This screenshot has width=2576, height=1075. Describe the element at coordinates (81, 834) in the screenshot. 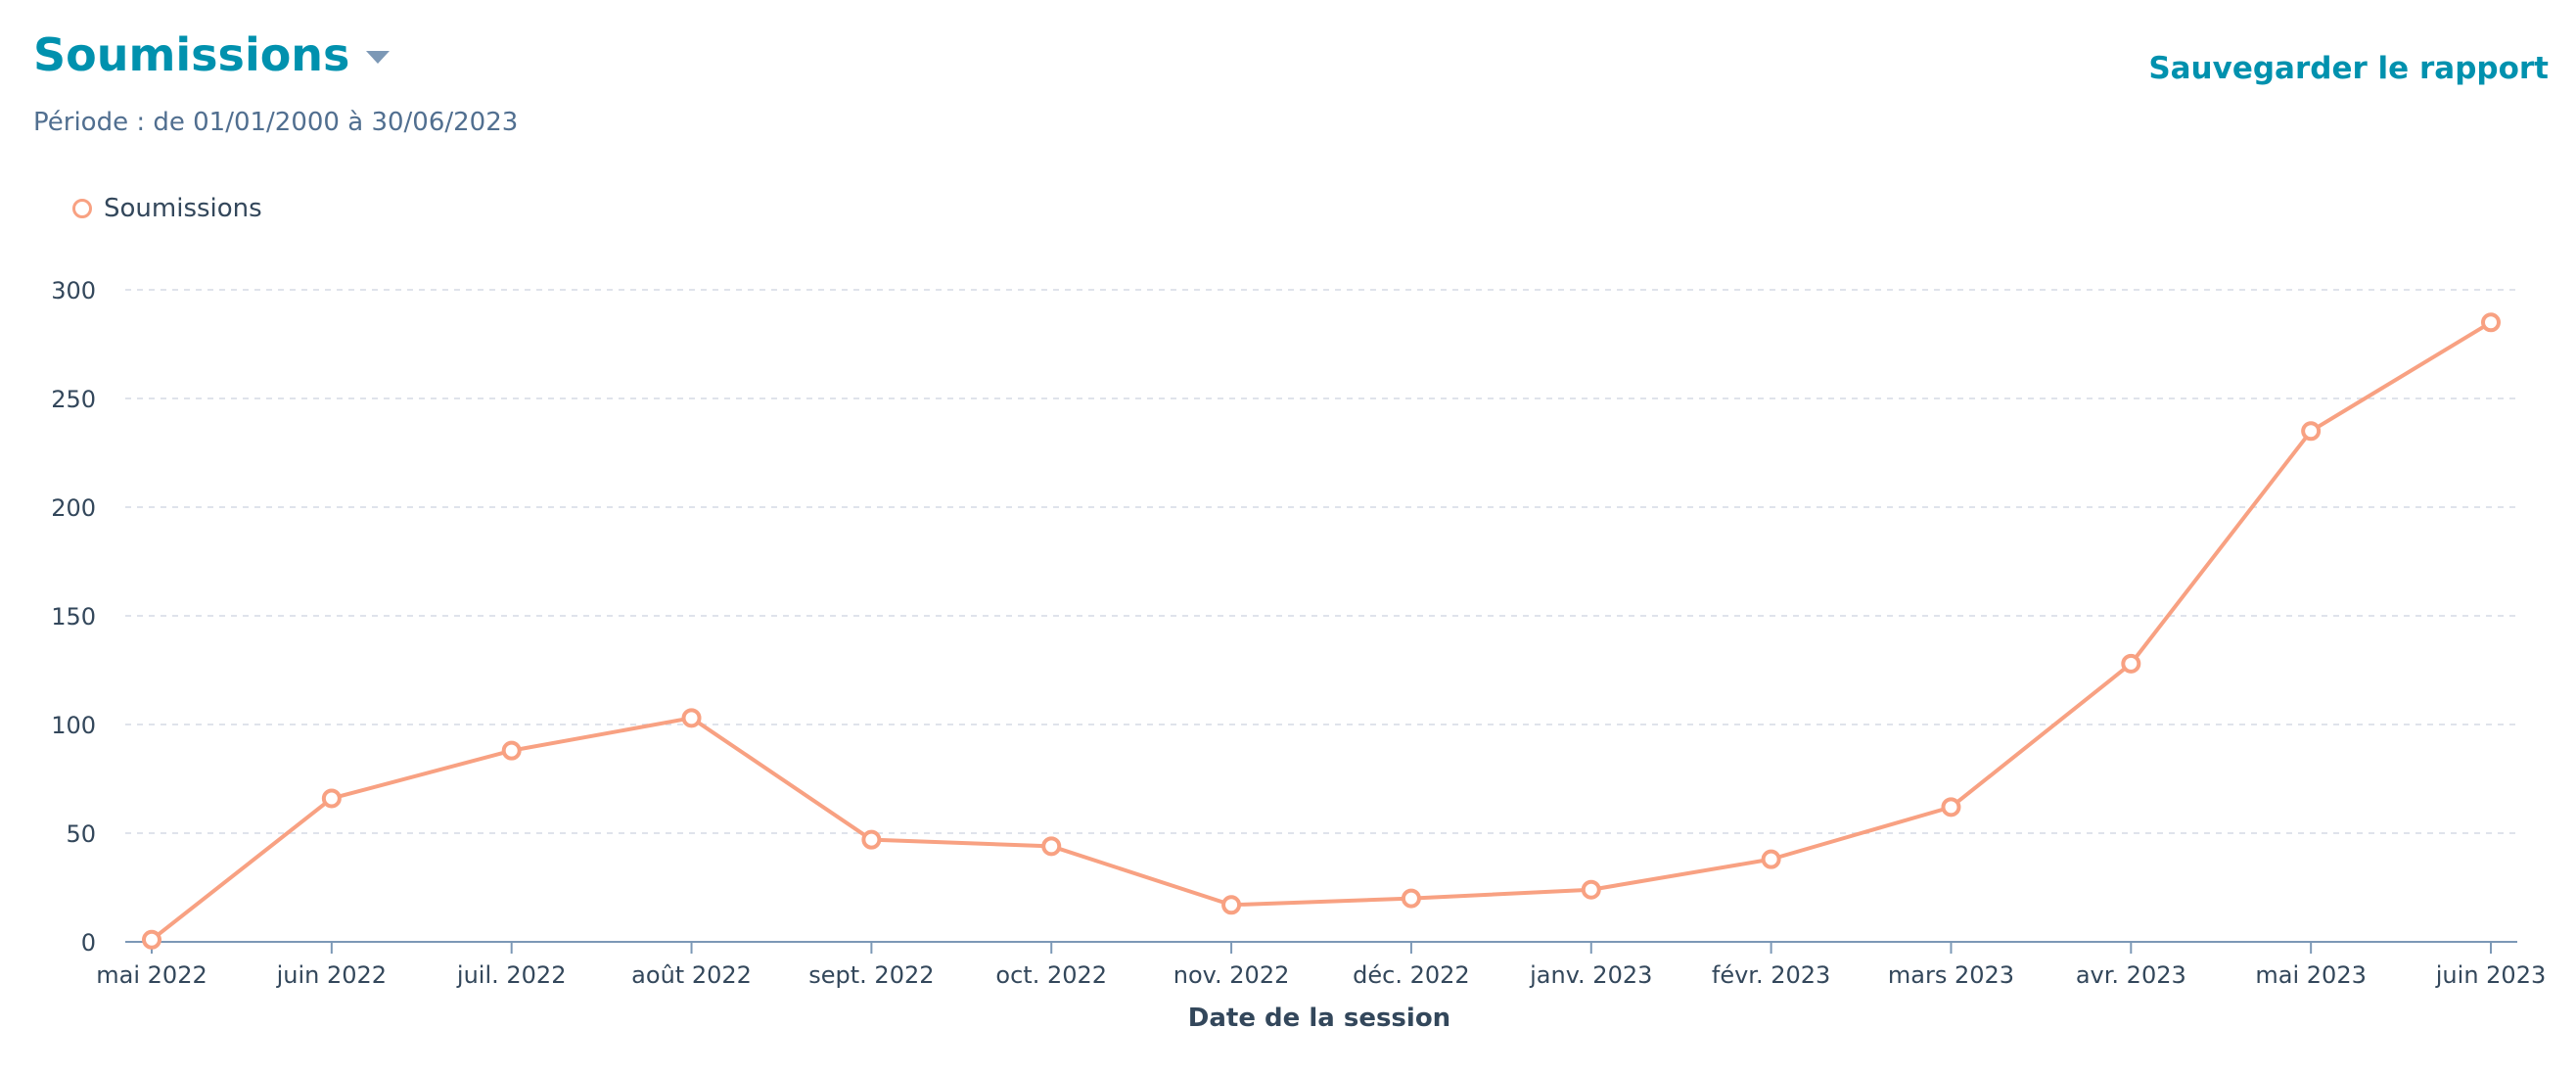

I see `y-tick-label: 50` at that location.